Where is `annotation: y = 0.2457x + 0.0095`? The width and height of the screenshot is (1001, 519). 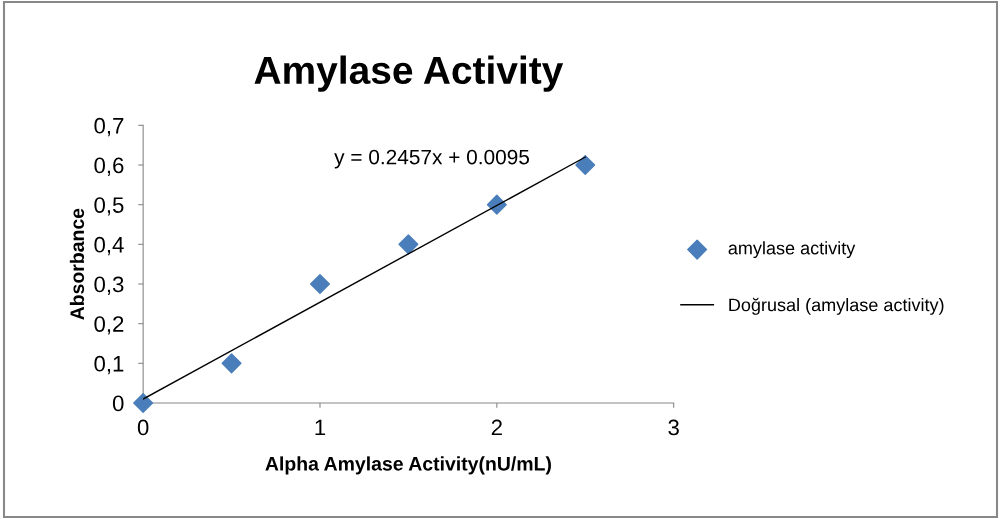 annotation: y = 0.2457x + 0.0095 is located at coordinates (432, 159).